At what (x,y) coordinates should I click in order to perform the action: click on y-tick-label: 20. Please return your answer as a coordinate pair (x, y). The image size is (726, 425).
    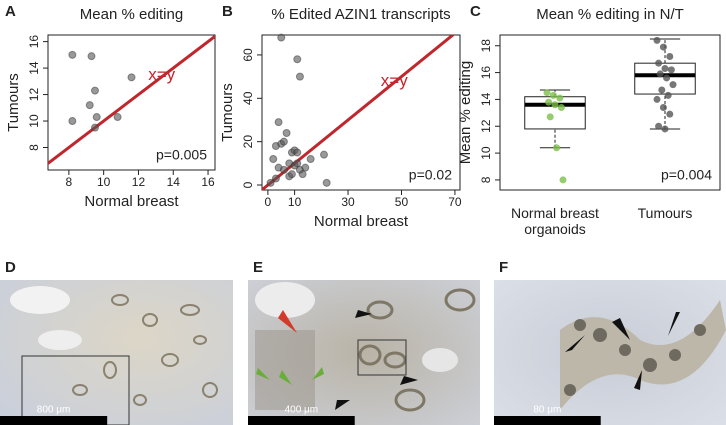
    Looking at the image, I should click on (248, 142).